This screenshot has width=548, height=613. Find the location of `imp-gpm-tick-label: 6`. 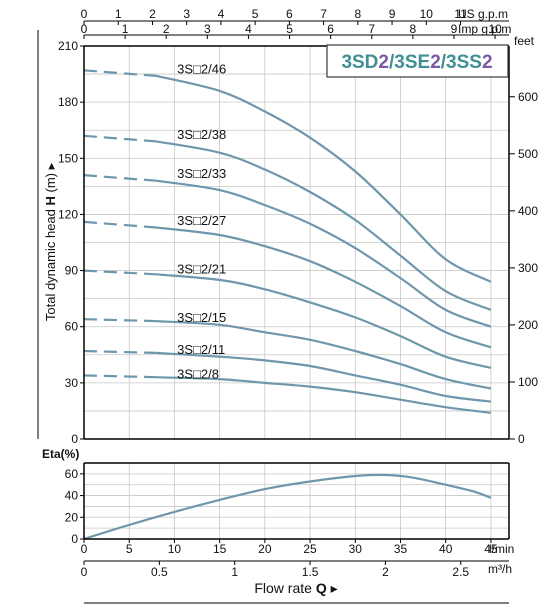

imp-gpm-tick-label: 6 is located at coordinates (330, 29).